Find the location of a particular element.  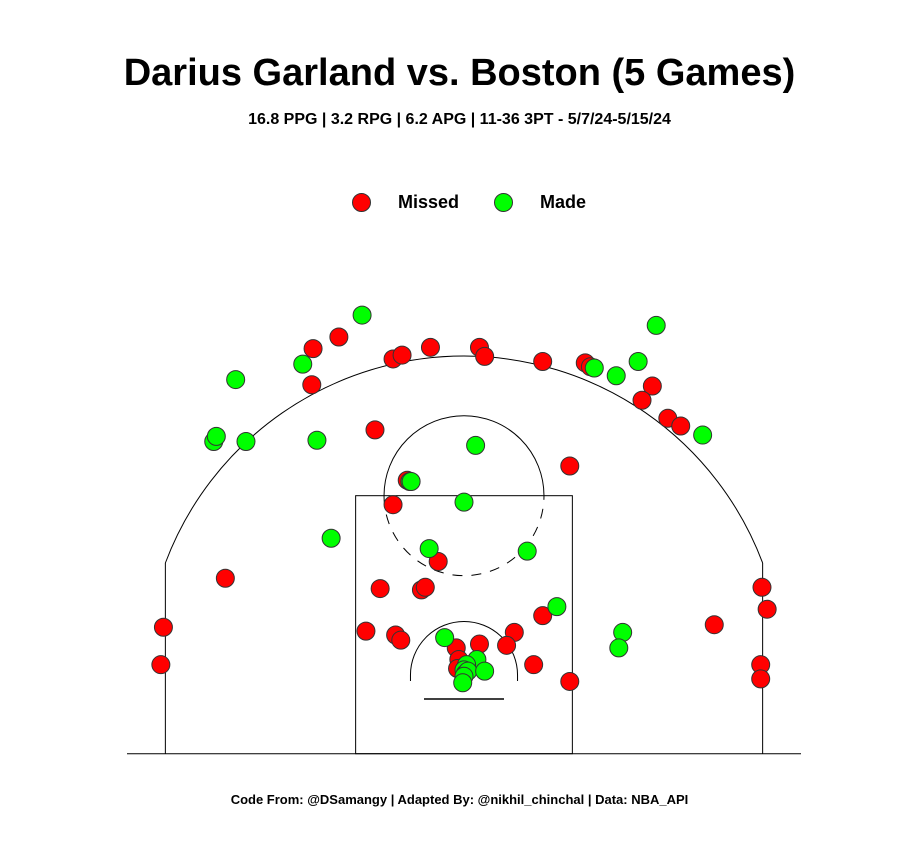

legend-made-marker is located at coordinates (504, 202).